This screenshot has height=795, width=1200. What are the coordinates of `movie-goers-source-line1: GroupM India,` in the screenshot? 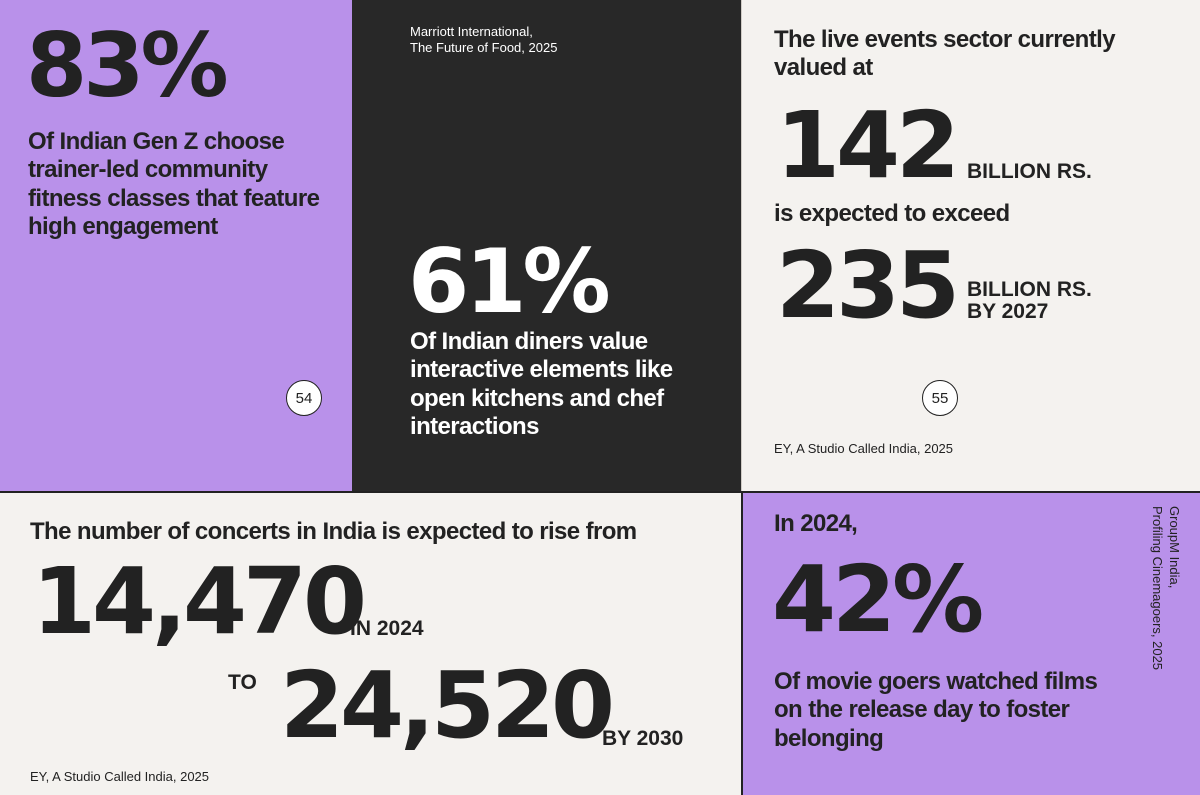 It's located at (1174, 547).